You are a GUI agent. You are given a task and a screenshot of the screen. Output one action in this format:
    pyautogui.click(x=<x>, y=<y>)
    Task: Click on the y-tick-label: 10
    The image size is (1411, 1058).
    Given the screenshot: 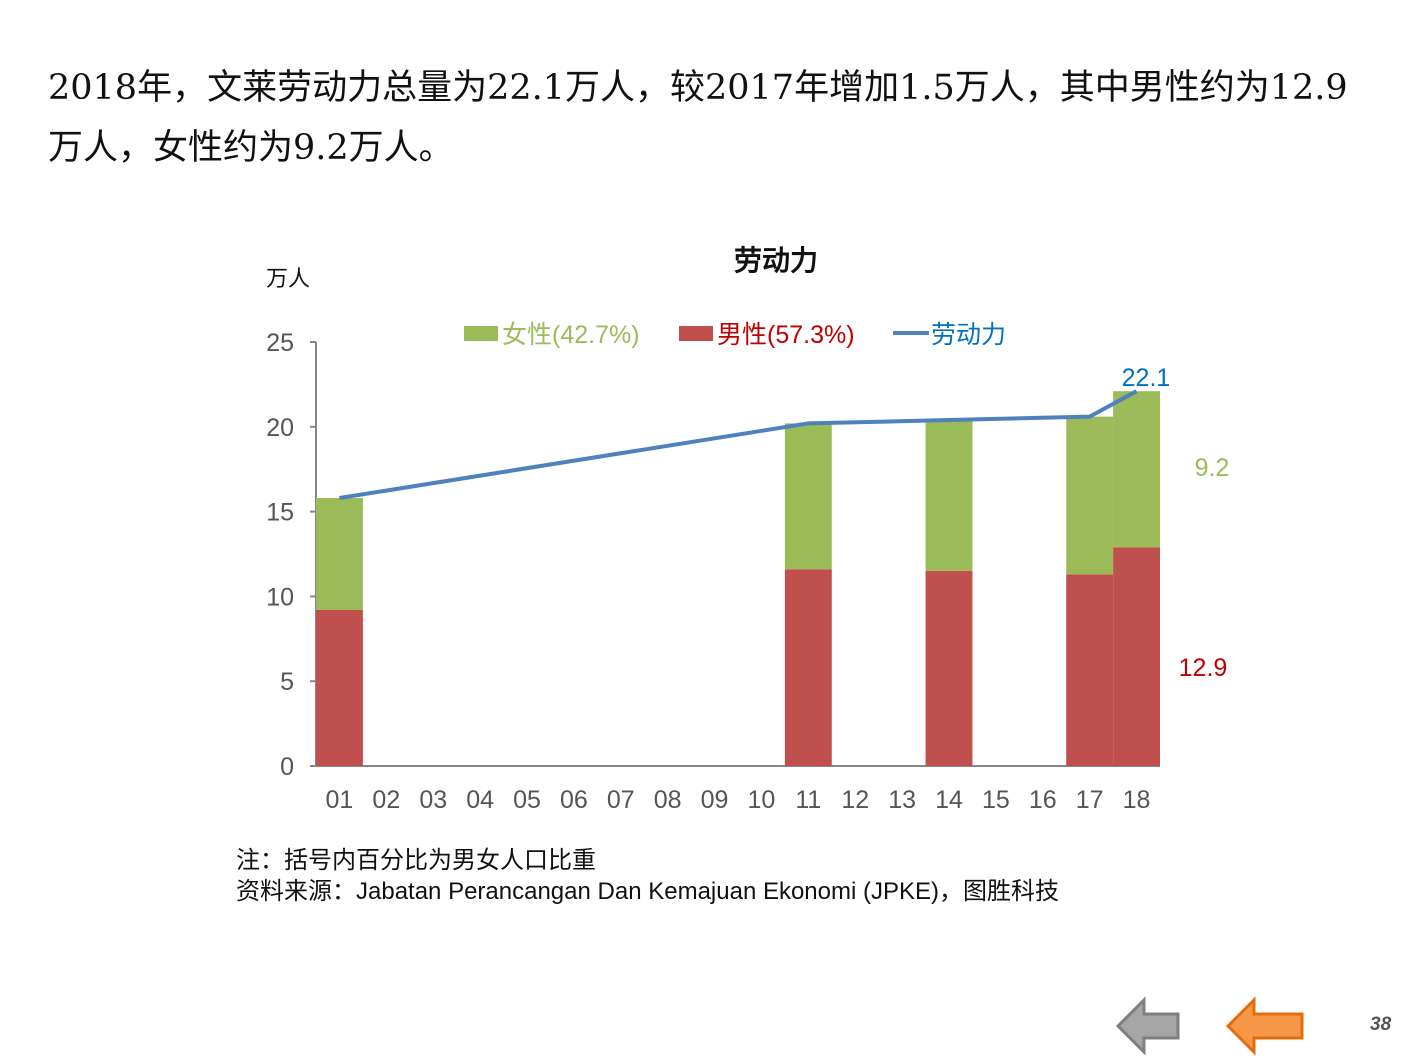 What is the action you would take?
    pyautogui.click(x=280, y=597)
    